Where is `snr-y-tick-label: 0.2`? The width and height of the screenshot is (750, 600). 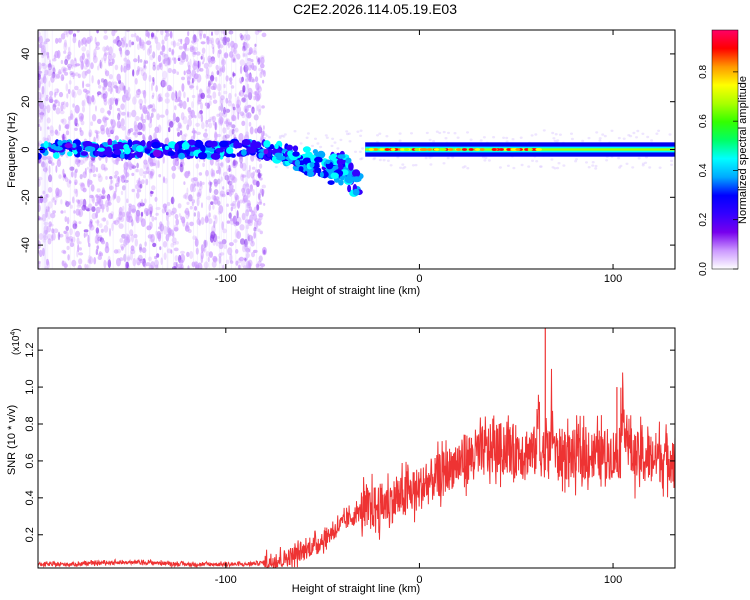 snr-y-tick-label: 0.2 is located at coordinates (30, 534).